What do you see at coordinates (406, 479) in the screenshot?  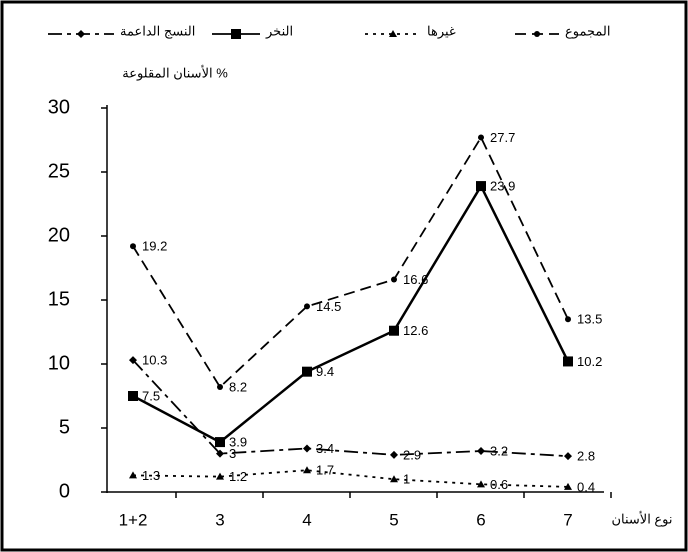 I see `data-label: 1` at bounding box center [406, 479].